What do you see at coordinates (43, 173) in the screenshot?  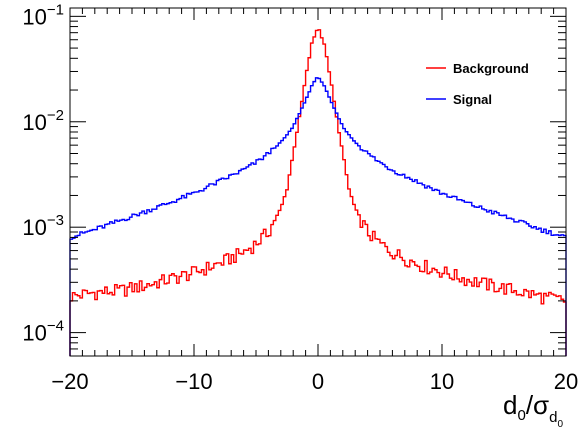 I see `y-tick-labels: 10−410−310−210−1` at bounding box center [43, 173].